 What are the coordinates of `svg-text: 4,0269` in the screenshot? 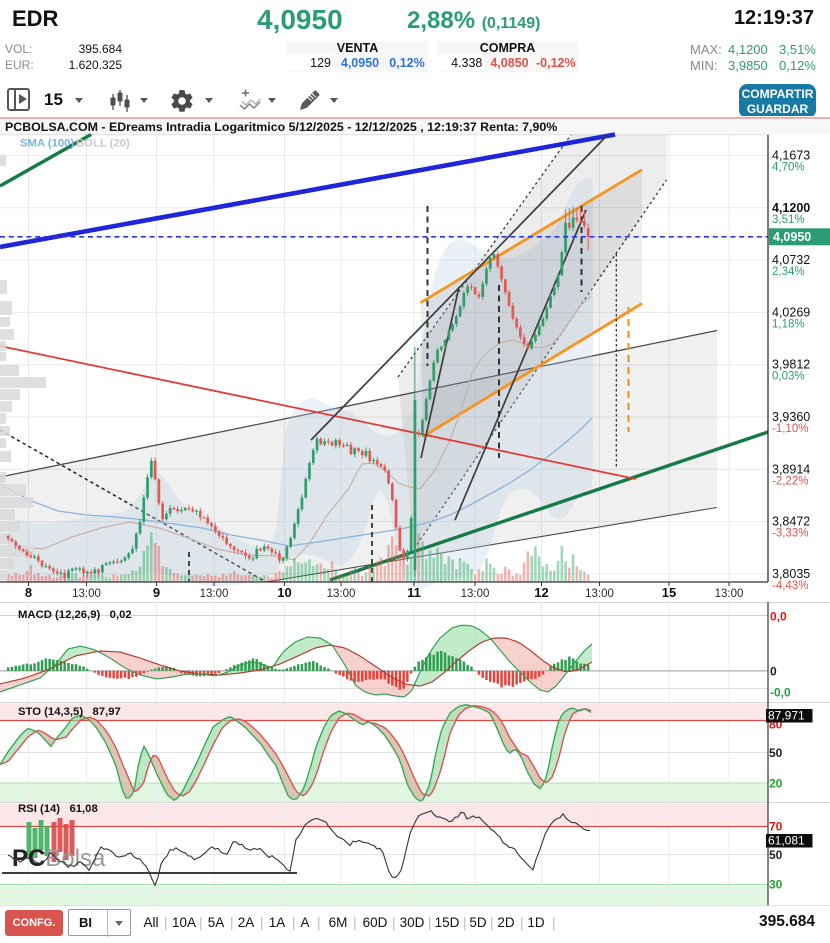 It's located at (791, 312).